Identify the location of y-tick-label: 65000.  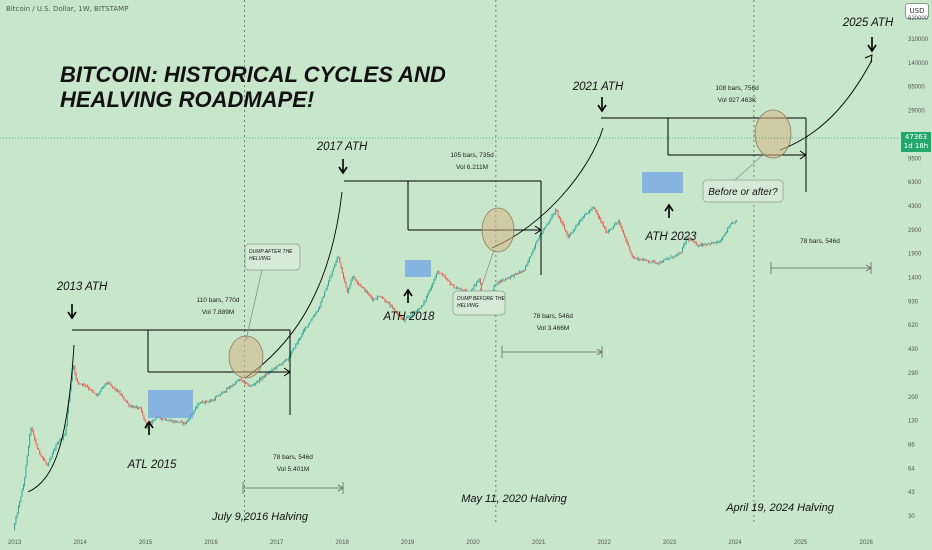
(916, 88).